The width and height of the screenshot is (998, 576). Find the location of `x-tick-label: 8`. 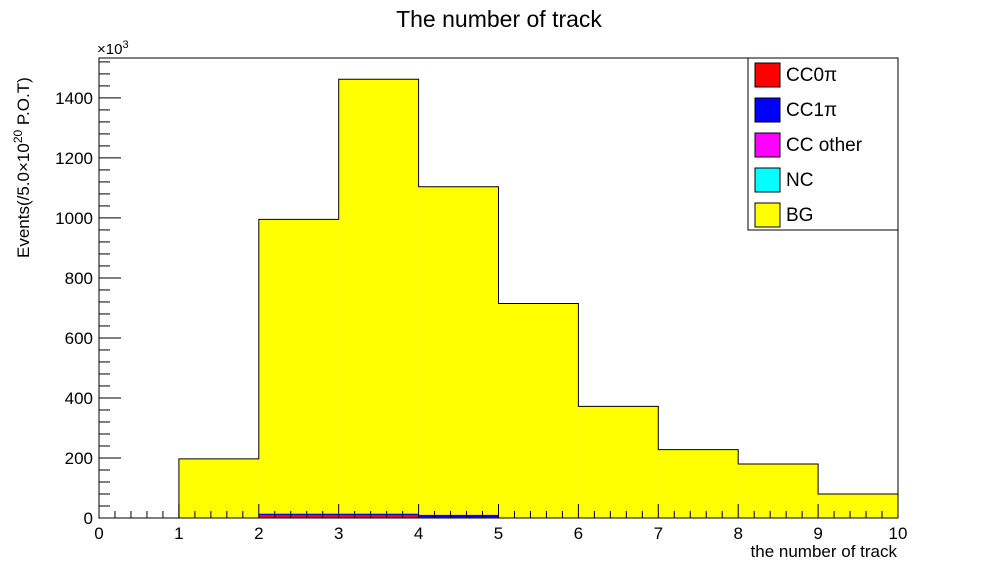

x-tick-label: 8 is located at coordinates (737, 533).